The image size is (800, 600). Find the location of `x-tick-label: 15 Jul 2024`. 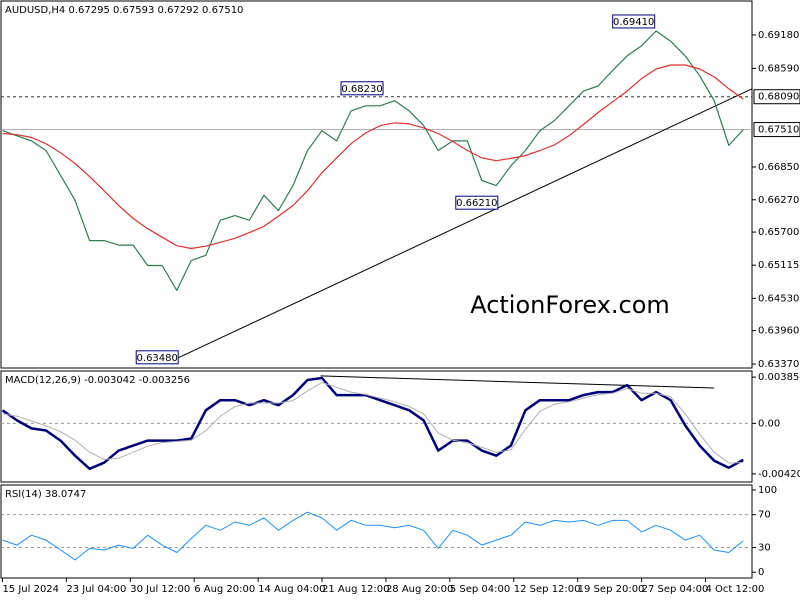

x-tick-label: 15 Jul 2024 is located at coordinates (30, 589).